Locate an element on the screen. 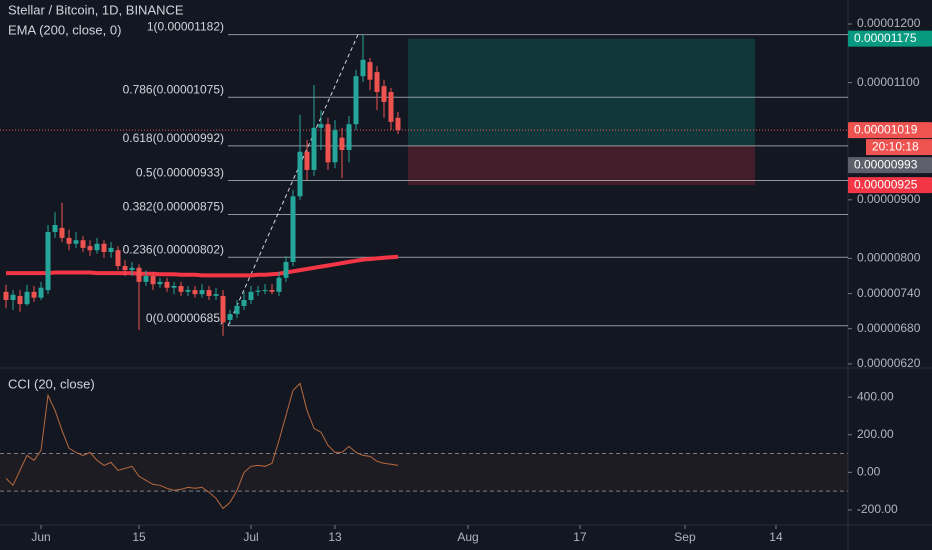  y-tick-label: 0.00 is located at coordinates (869, 472).